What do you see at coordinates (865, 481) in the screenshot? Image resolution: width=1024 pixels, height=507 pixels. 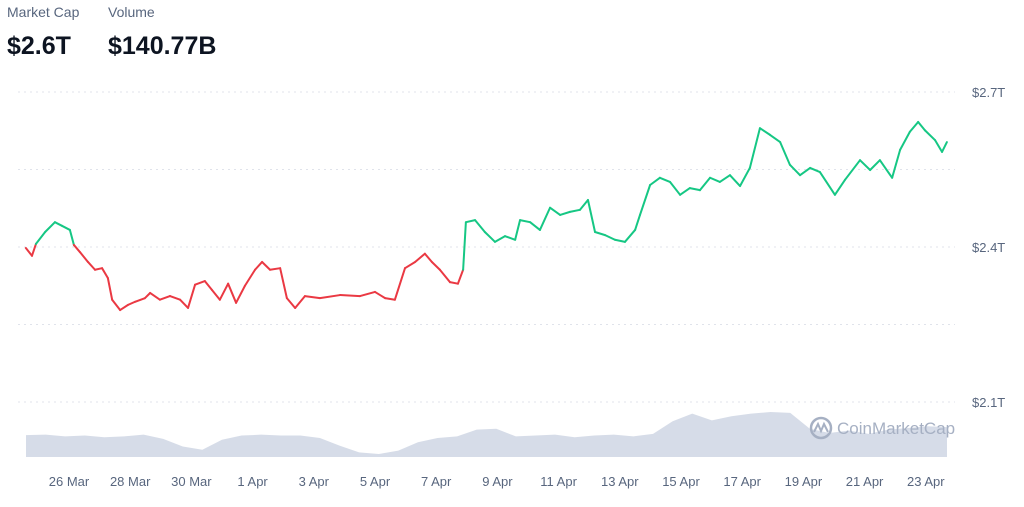 I see `x-tick-label: 21 Apr` at bounding box center [865, 481].